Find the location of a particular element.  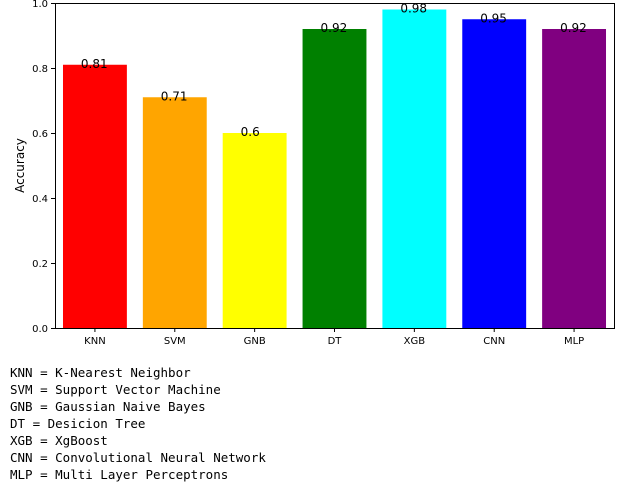

x-tick-label-cnn: CNN is located at coordinates (494, 341).